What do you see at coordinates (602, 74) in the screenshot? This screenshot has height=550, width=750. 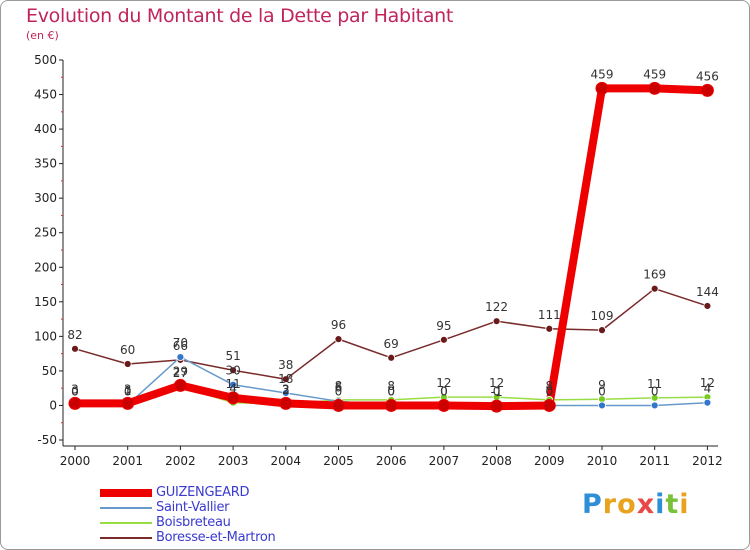 I see `series-0-label-10: 459` at bounding box center [602, 74].